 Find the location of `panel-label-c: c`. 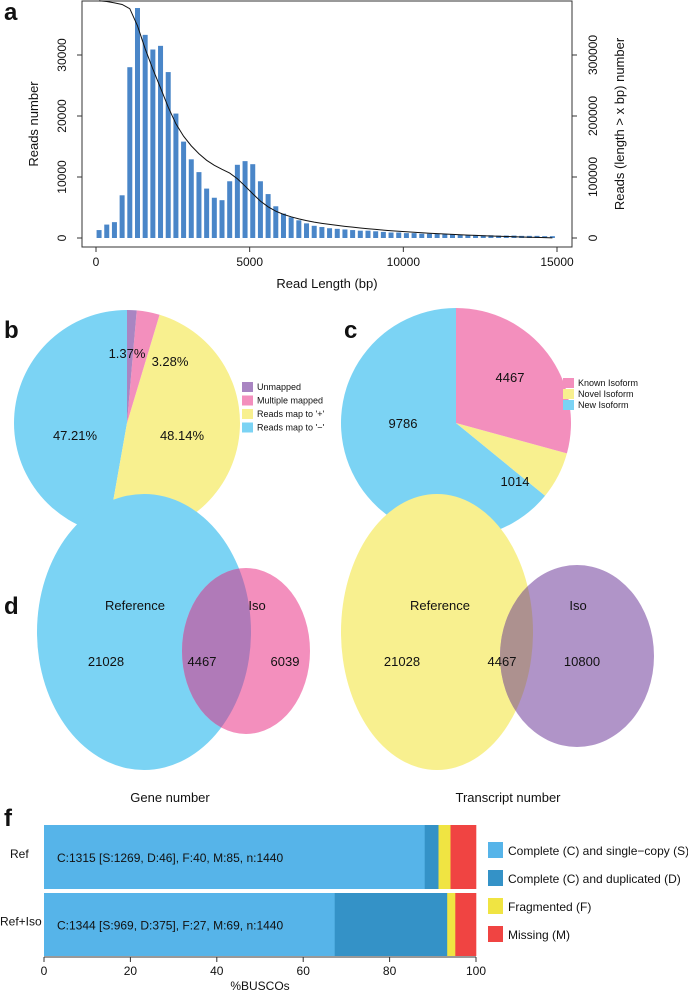

panel-label-c: c is located at coordinates (350, 330).